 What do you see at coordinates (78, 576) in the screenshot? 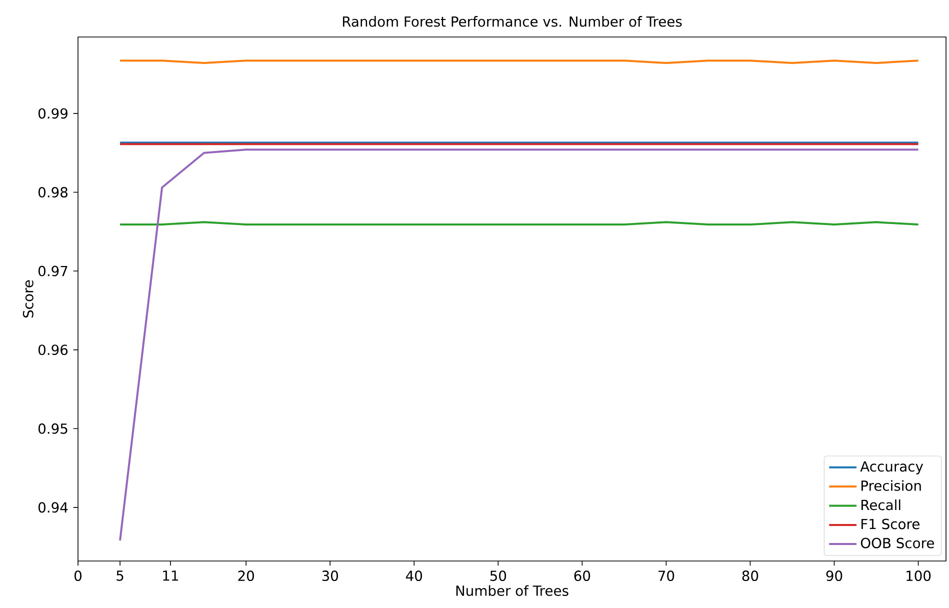
I see `x-tick-label: 0` at bounding box center [78, 576].